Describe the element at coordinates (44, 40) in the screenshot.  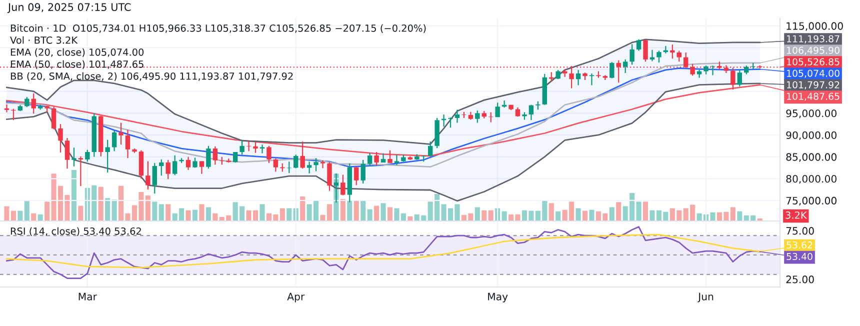
I see `annotation: Vol · BTC 3.2K` at that location.